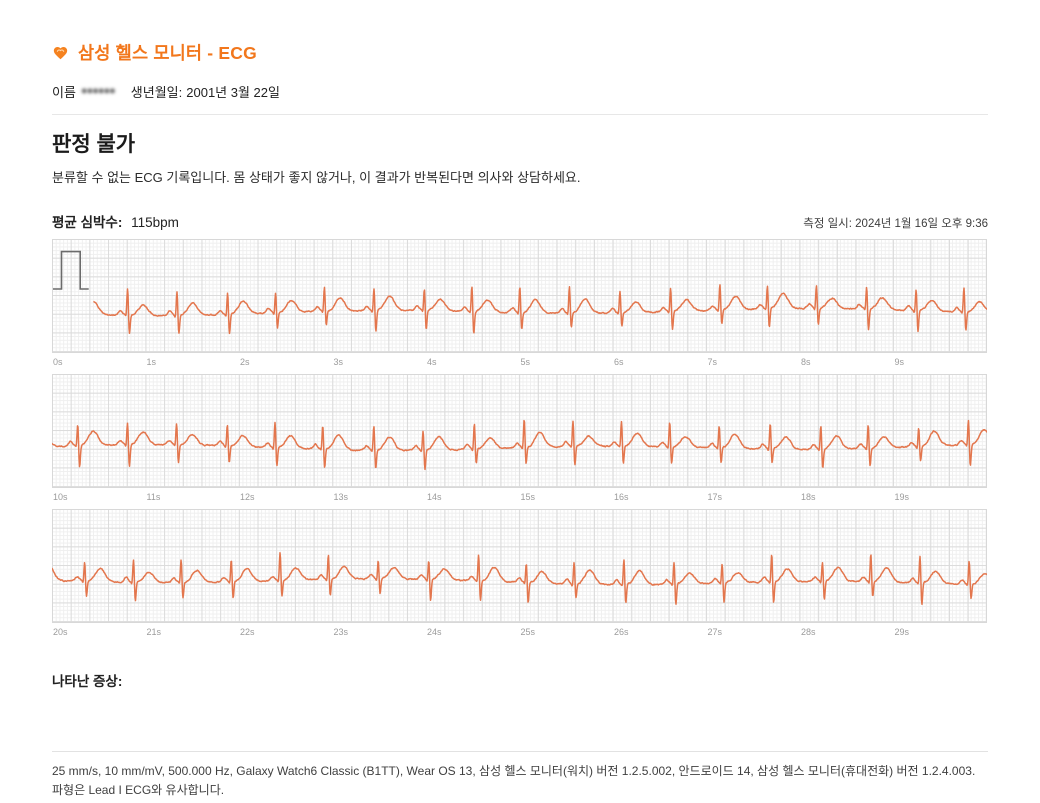 The image size is (1040, 803). I want to click on measured-datetime: 측정 일시: 2024년 1월 16일 오후 9:36, so click(895, 224).